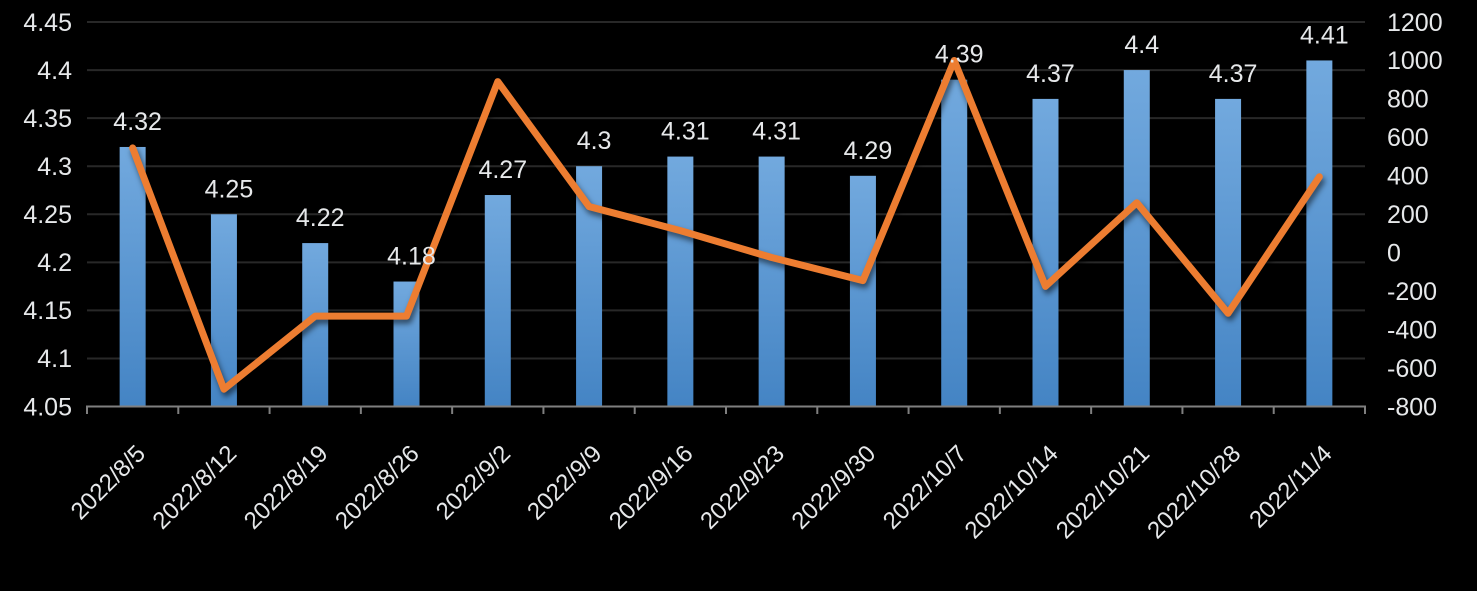 The width and height of the screenshot is (1477, 591). I want to click on x-axis-tick-label: 2022/9/30, so click(834, 487).